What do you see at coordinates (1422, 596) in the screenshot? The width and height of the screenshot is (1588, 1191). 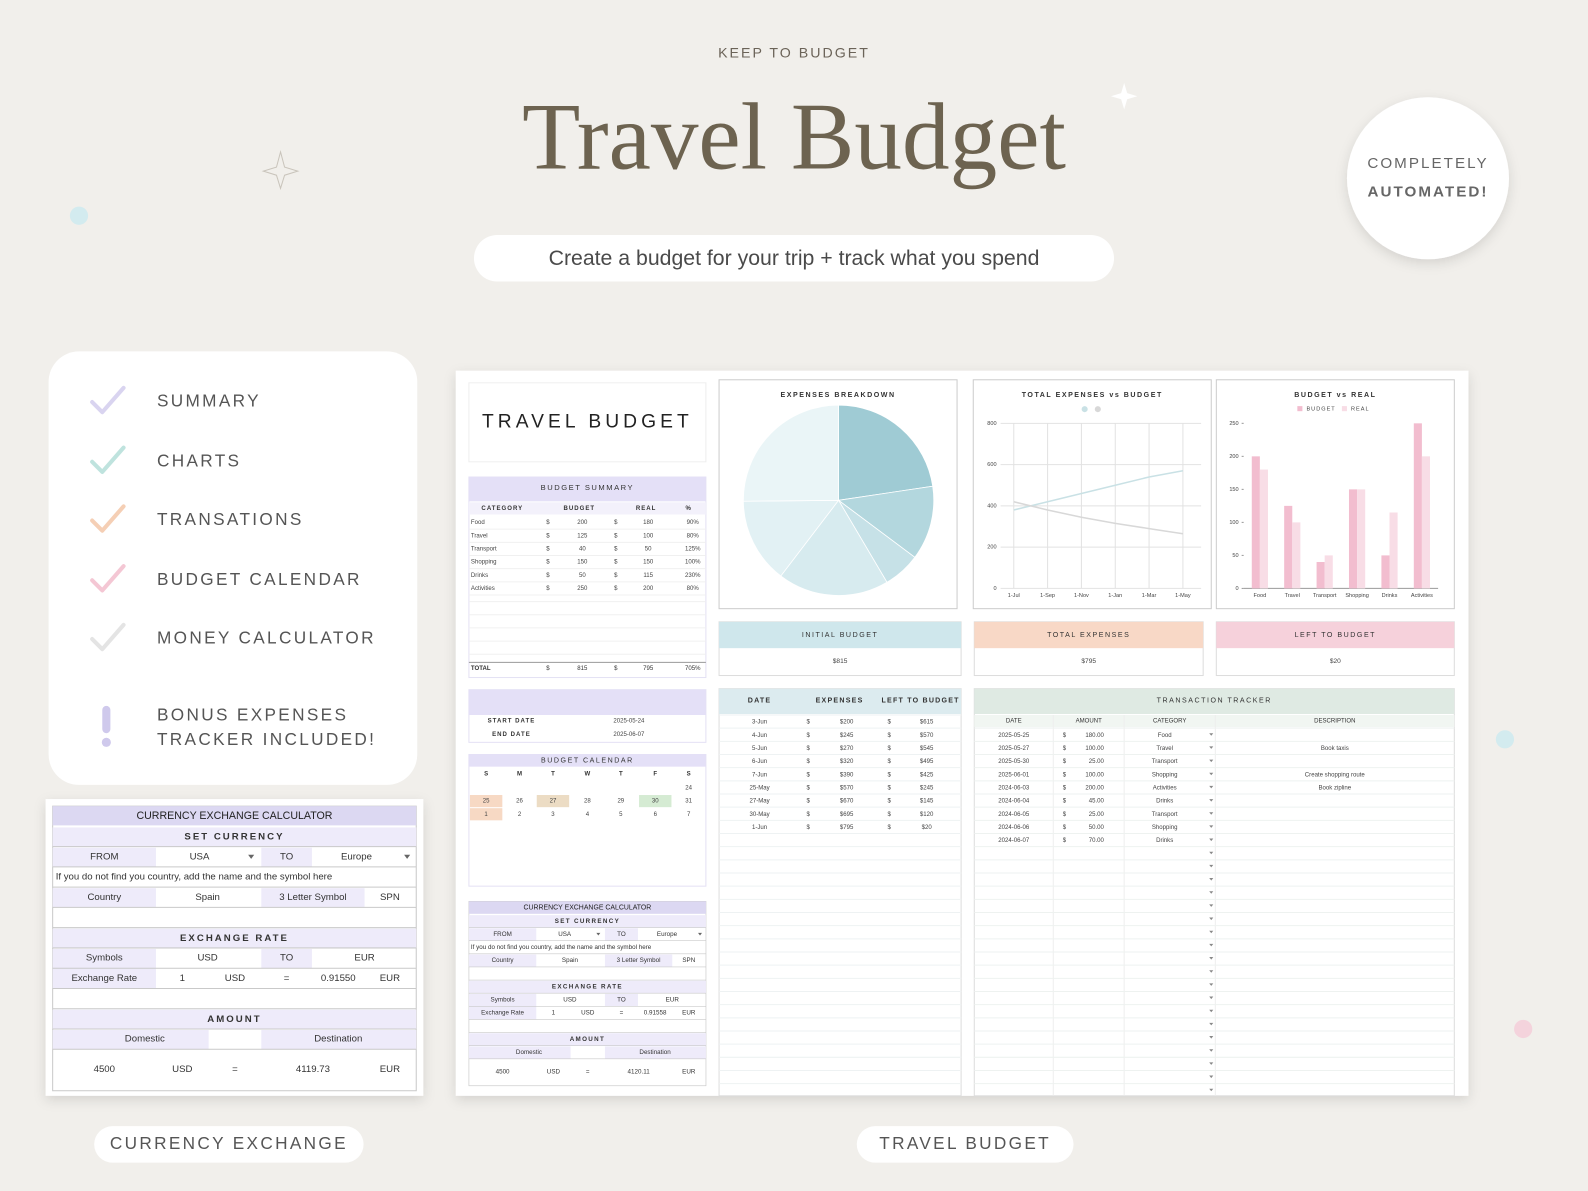 I see `x-tick-label: Activities` at bounding box center [1422, 596].